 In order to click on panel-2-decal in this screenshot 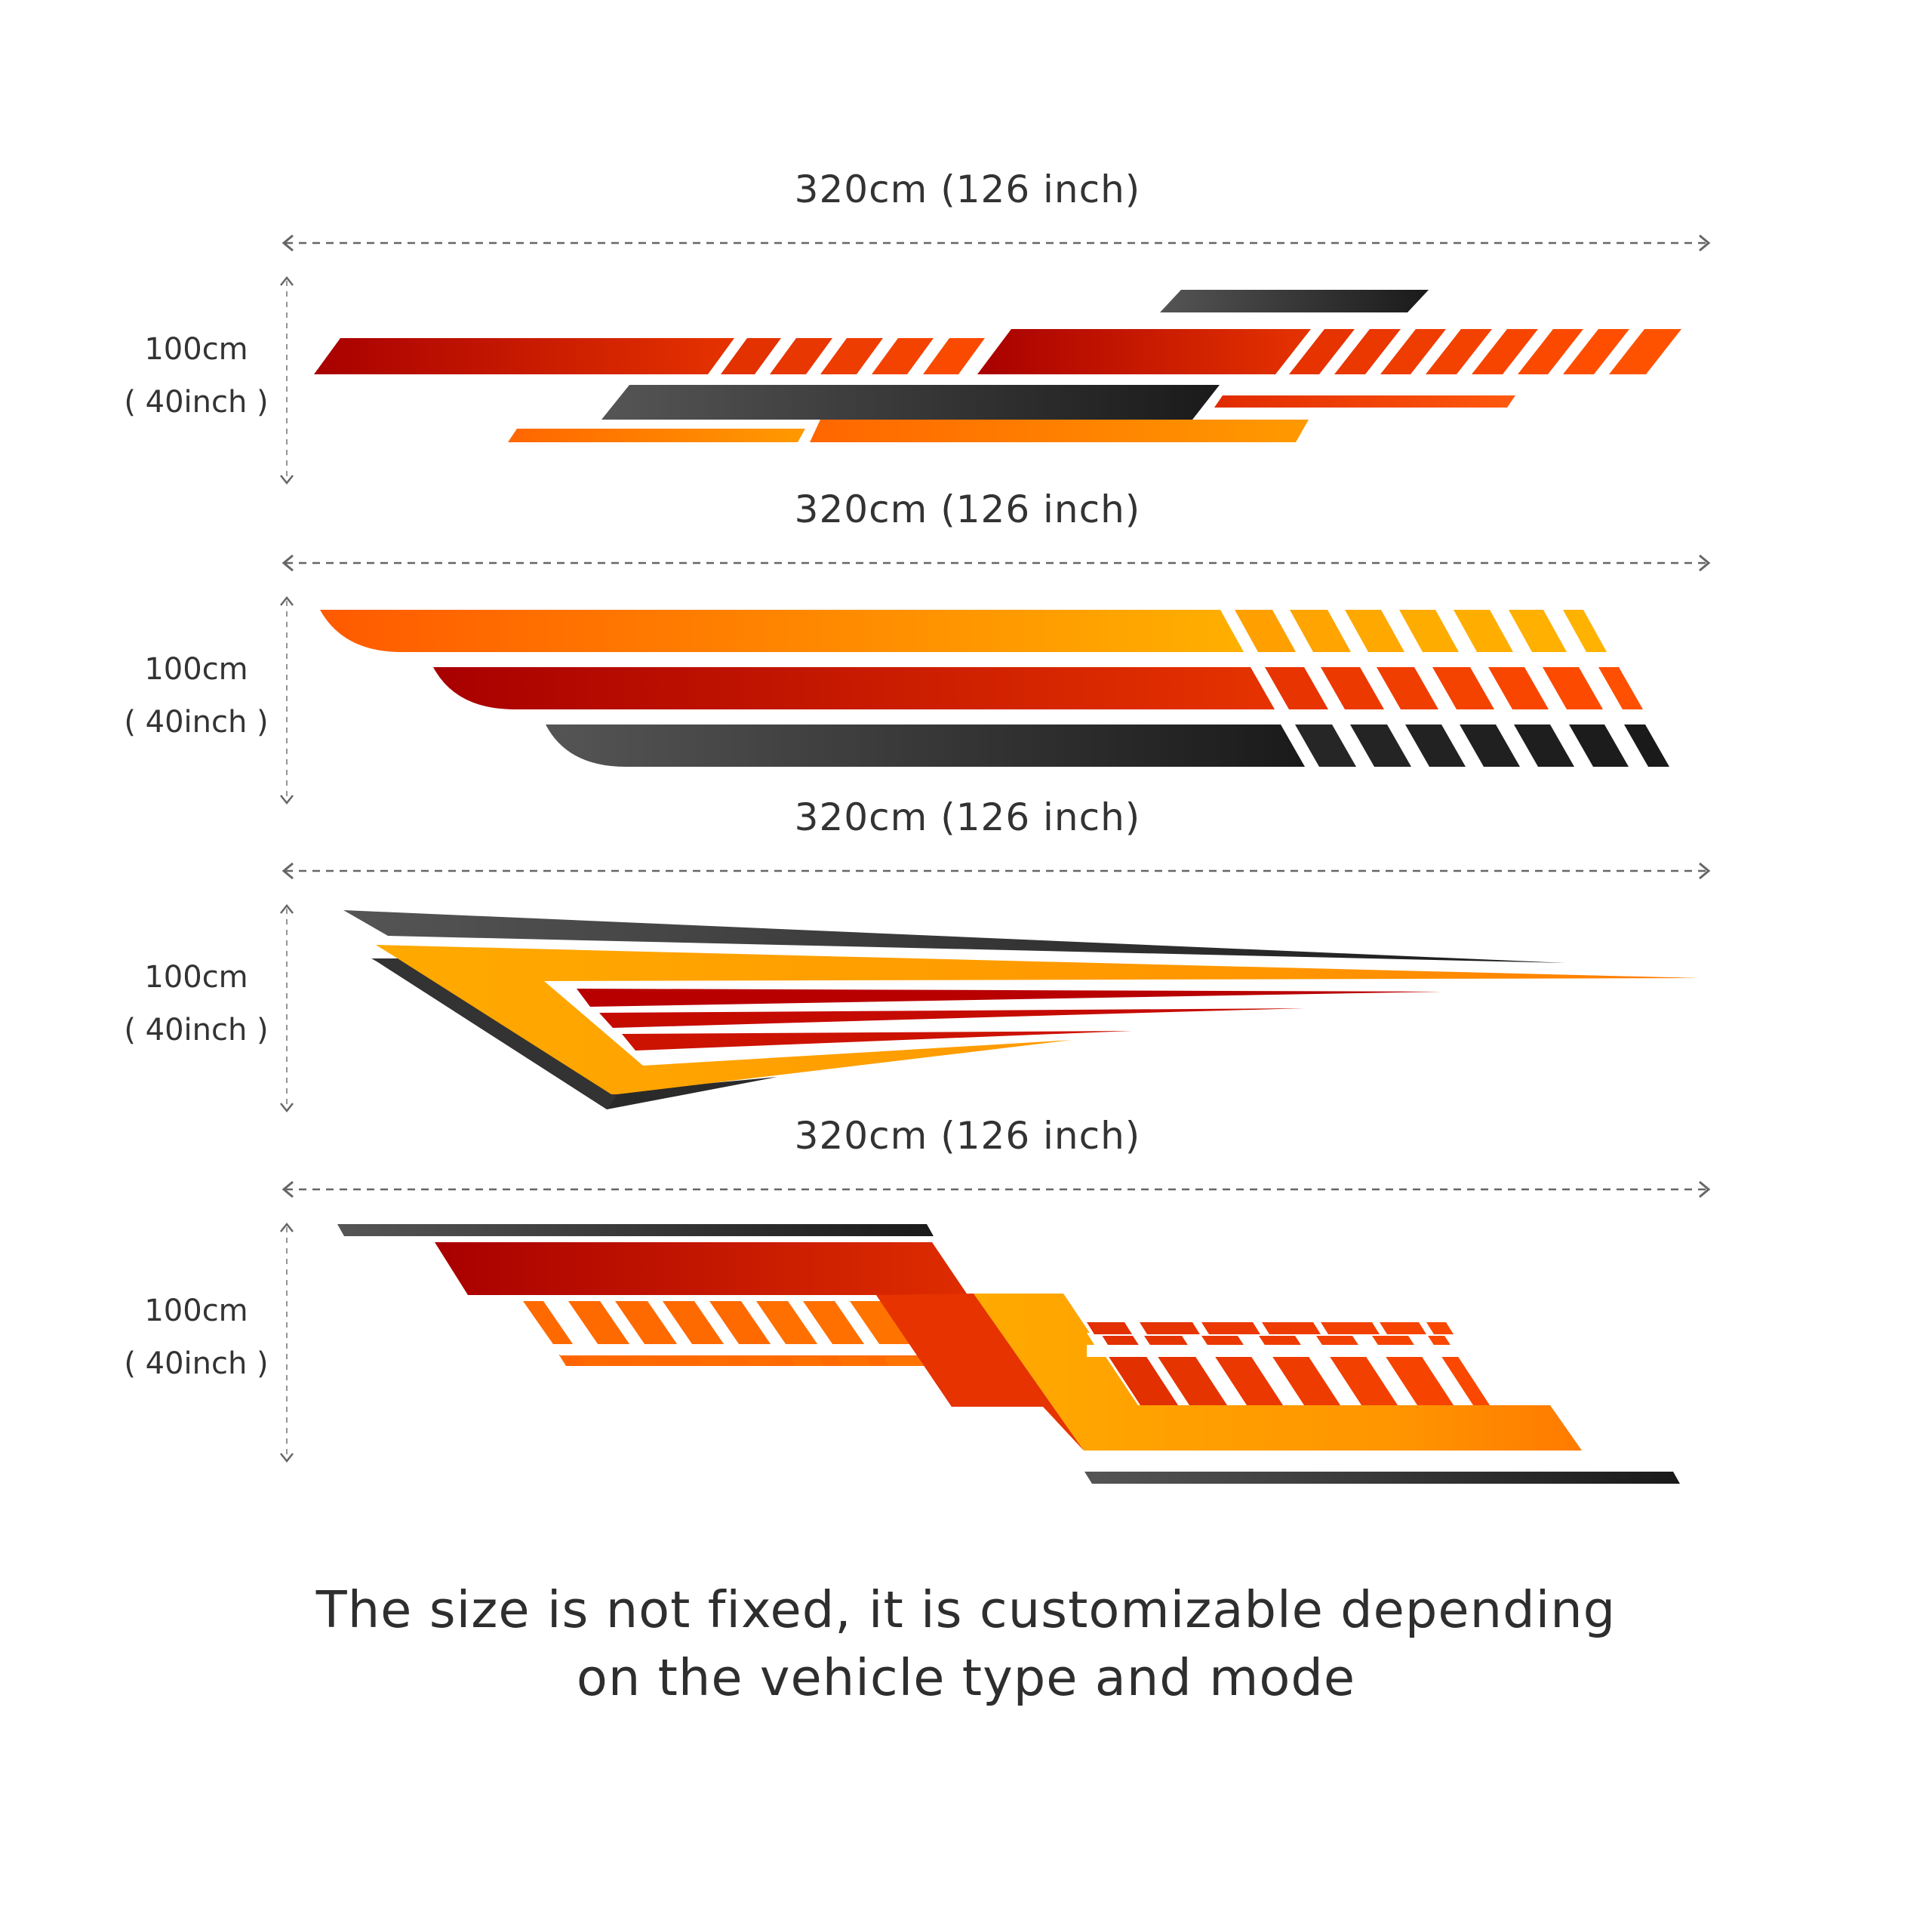, I will do `click(994, 688)`.